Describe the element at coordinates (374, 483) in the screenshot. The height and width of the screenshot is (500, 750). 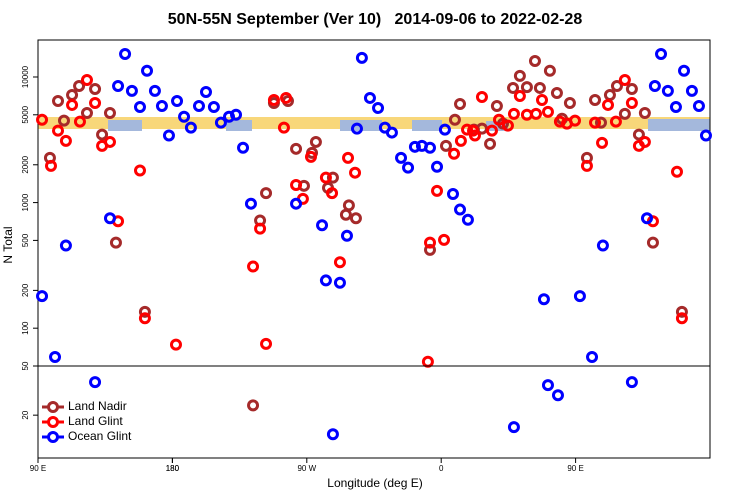
I see `x-axis-label: Longitude (deg E)` at that location.